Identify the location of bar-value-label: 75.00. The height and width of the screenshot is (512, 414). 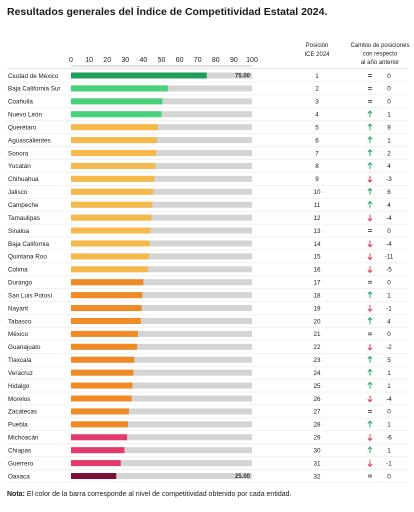
(243, 77).